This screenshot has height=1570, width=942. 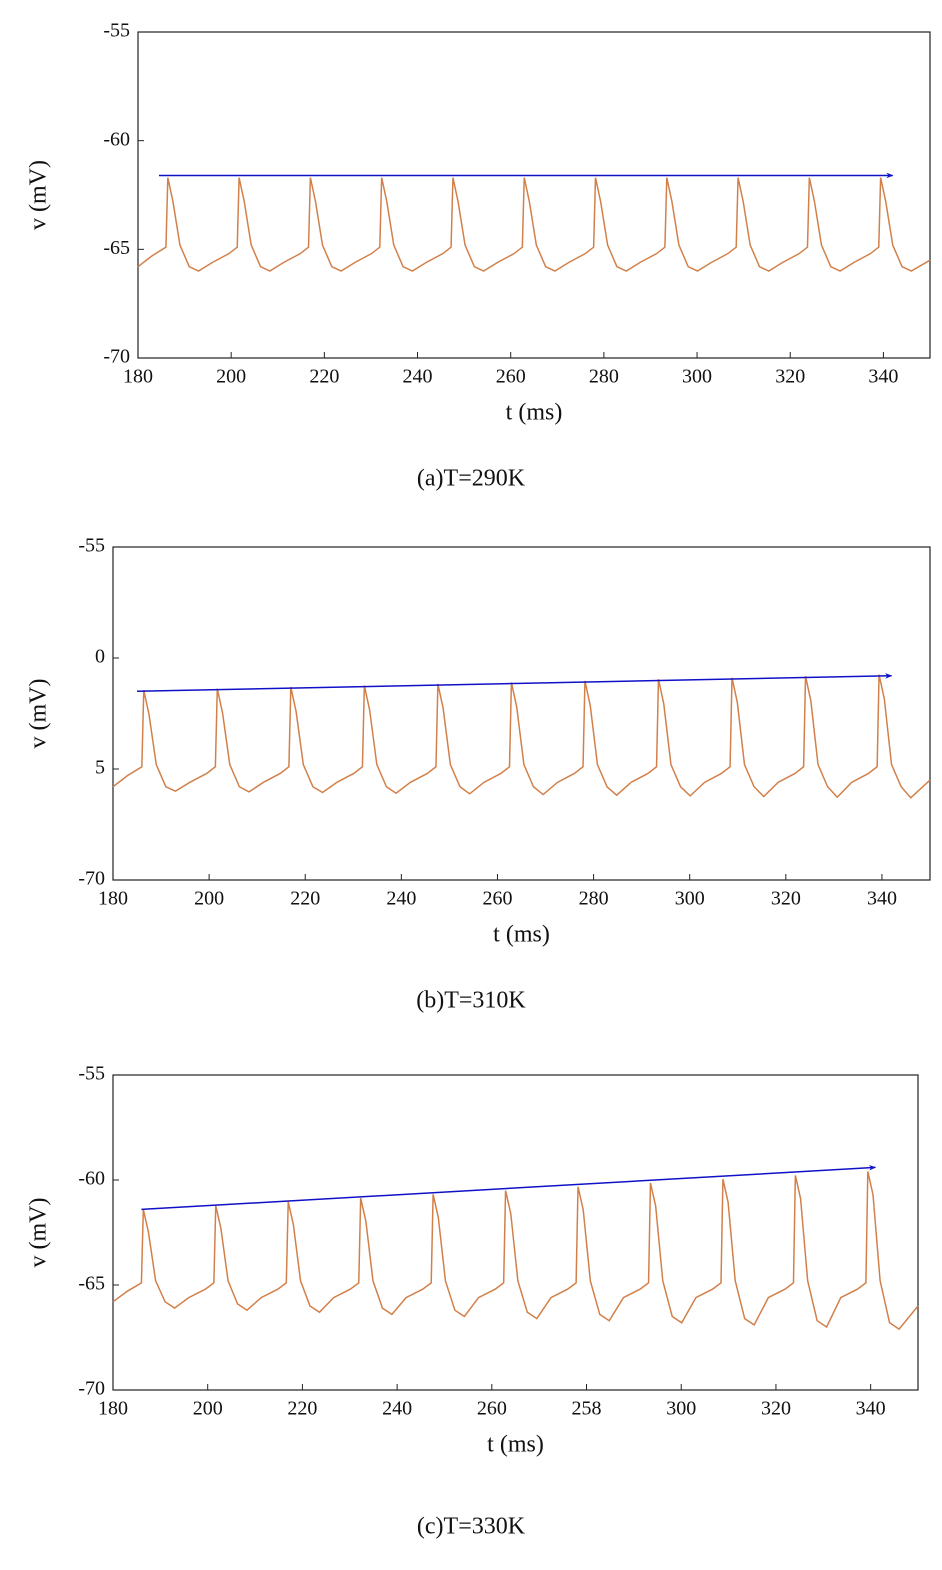 I want to click on panel-caption: (a)T=290K, so click(x=471, y=479).